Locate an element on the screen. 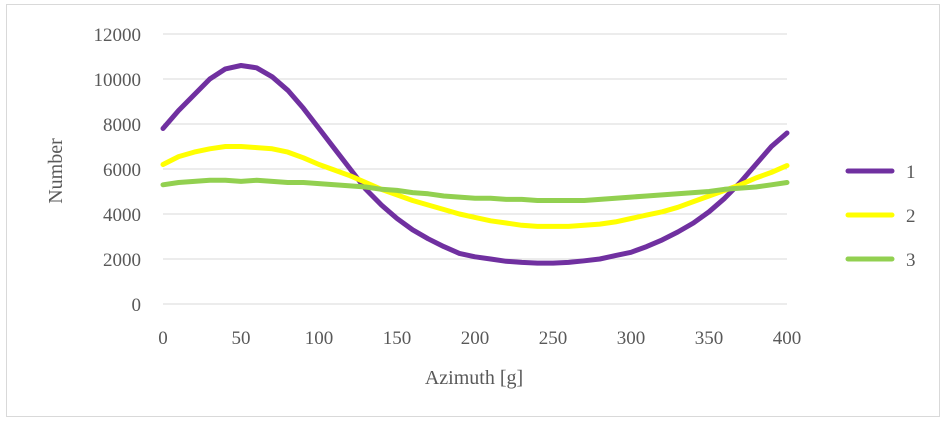  y-tick-label-4000: 4000 is located at coordinates (122, 215).